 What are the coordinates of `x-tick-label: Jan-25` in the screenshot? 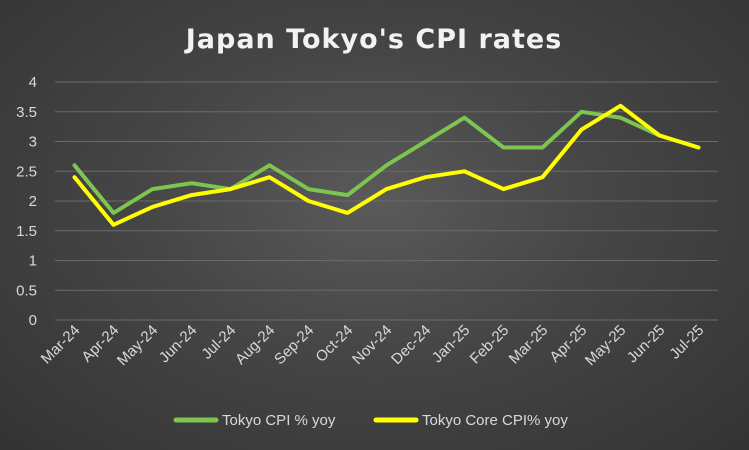 It's located at (451, 344).